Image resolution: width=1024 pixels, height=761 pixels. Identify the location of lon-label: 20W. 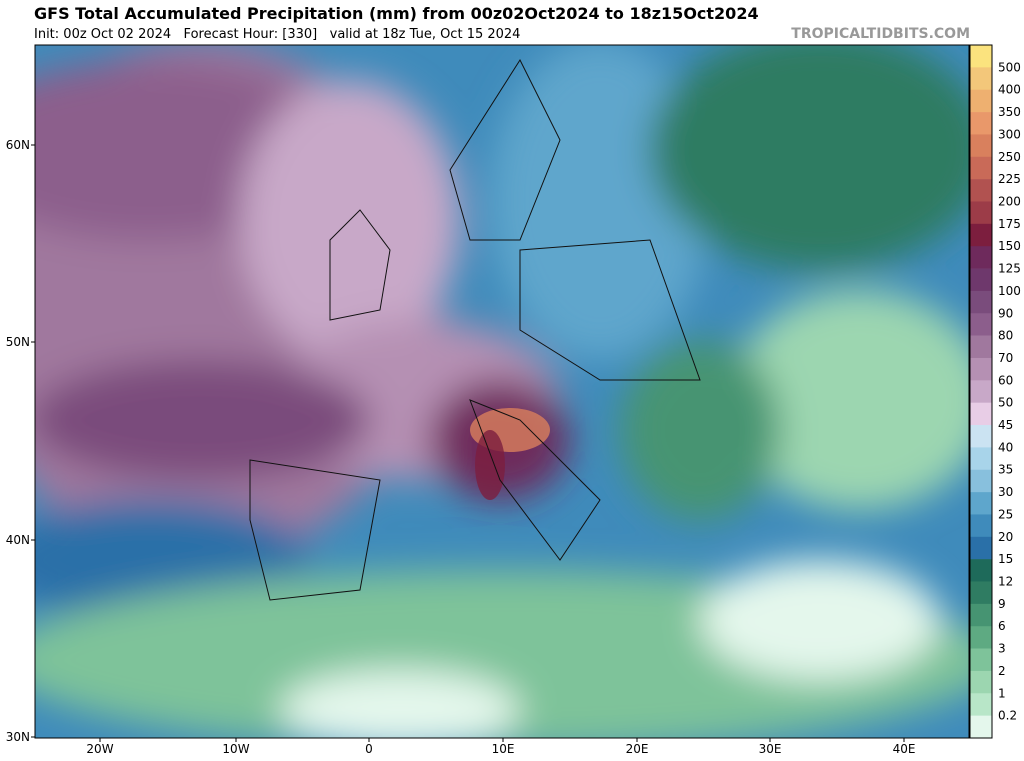
(99, 749).